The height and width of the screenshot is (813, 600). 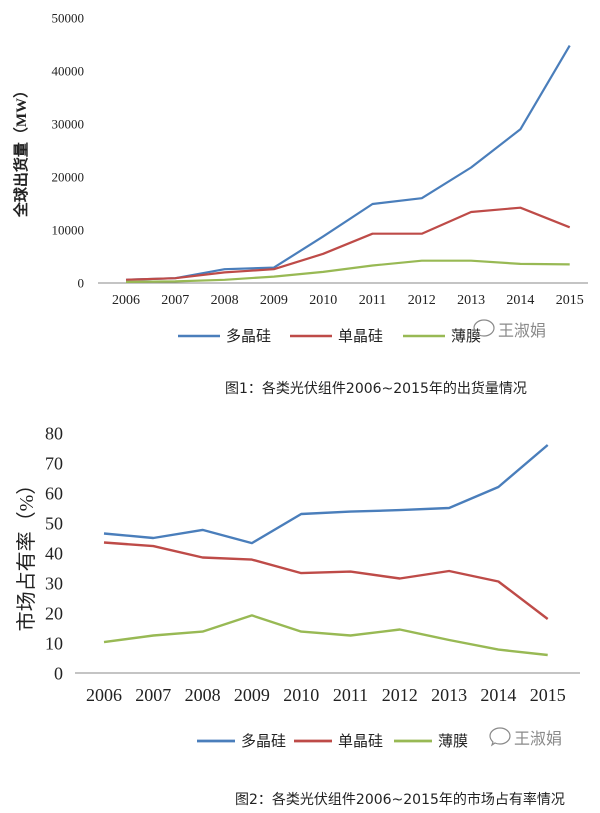 I want to click on chart-2-watermark: 王淑娟, so click(x=525, y=737).